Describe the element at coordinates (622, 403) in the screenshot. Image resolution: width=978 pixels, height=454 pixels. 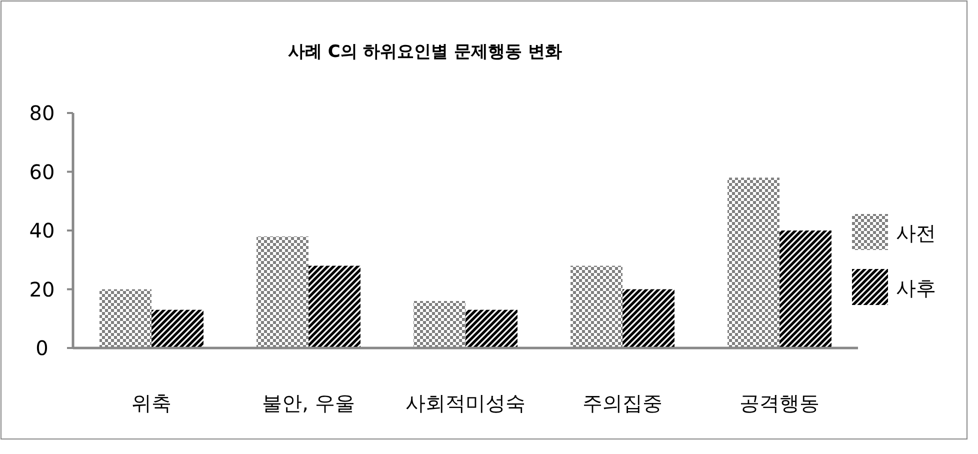
I see `x-tick-label: 주의집중` at that location.